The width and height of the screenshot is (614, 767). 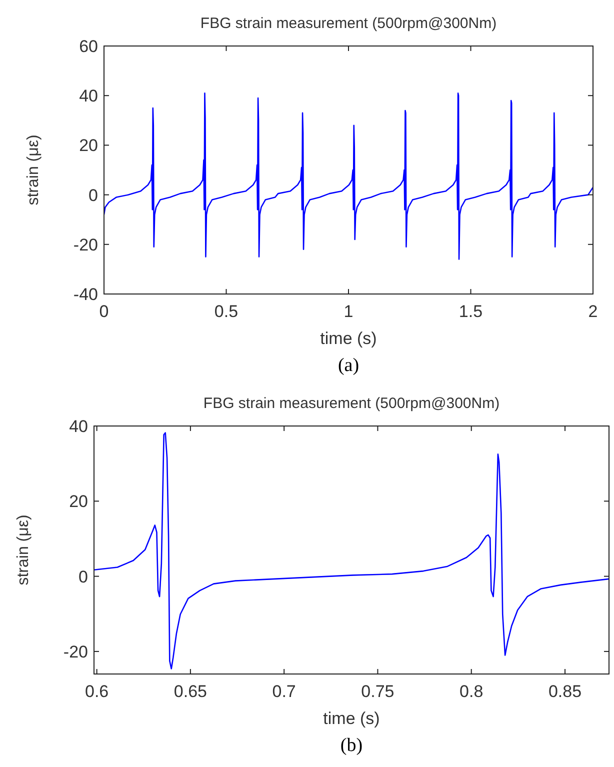 What do you see at coordinates (470, 311) in the screenshot?
I see `x-tick-label: 1.5` at bounding box center [470, 311].